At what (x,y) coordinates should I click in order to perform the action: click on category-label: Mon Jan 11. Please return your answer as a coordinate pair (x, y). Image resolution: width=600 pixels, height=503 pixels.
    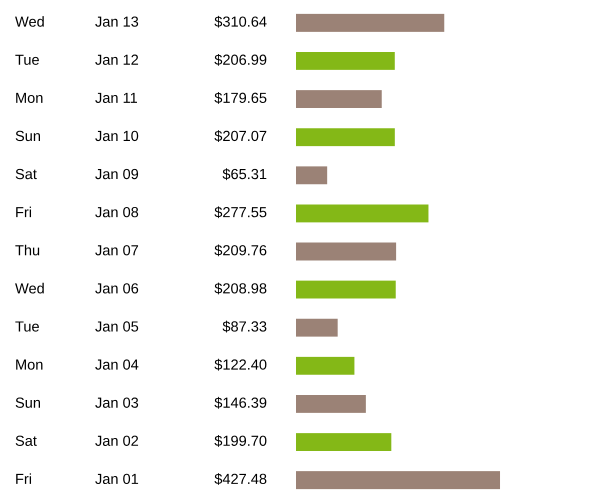
    Looking at the image, I should click on (76, 97).